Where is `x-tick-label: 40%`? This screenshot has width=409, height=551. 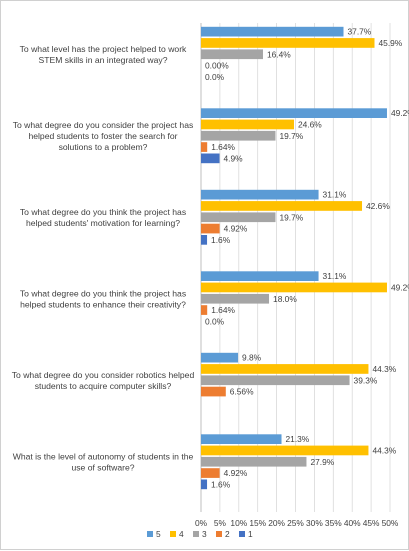 x-tick-label: 40% is located at coordinates (352, 523).